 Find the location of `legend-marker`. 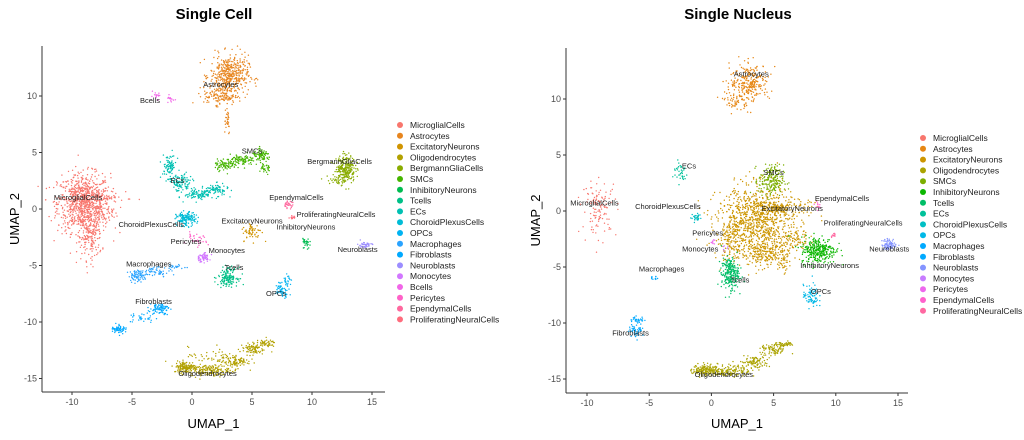

legend-marker is located at coordinates (400, 189).